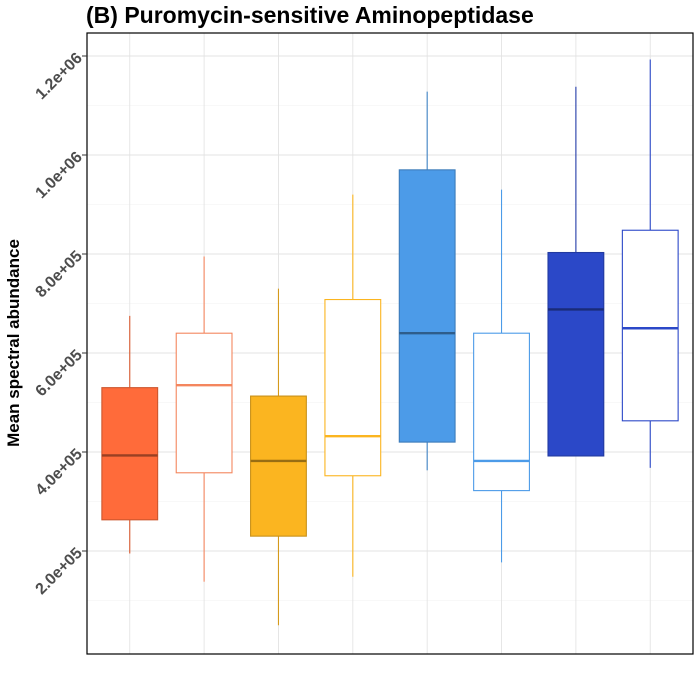 The width and height of the screenshot is (700, 700). Describe the element at coordinates (59, 373) in the screenshot. I see `y-tick-label: 6.0e+05` at that location.